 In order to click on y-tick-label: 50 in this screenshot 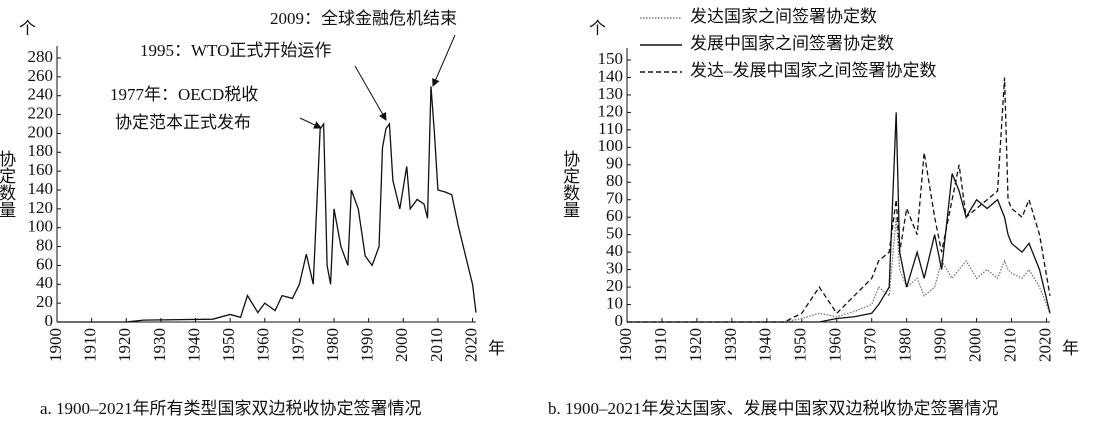, I will do `click(614, 233)`.